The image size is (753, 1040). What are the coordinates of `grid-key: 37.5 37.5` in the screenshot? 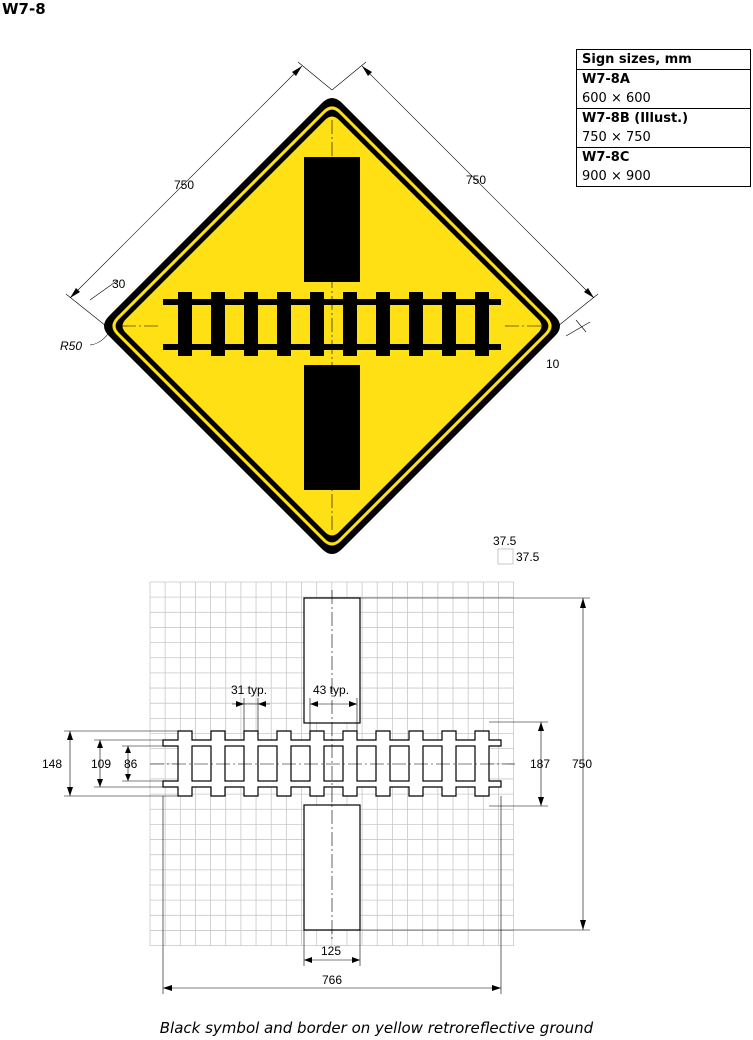 It's located at (516, 549).